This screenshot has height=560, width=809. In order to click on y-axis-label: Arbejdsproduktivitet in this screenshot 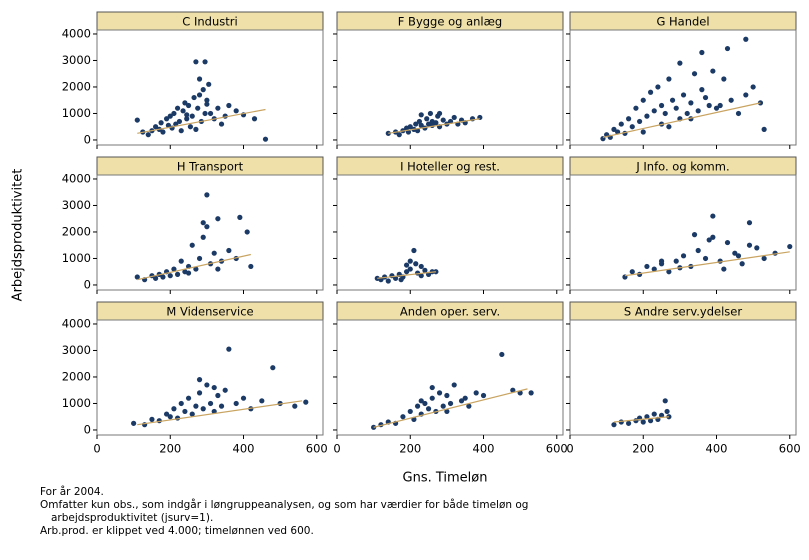, I will do `click(18, 235)`.